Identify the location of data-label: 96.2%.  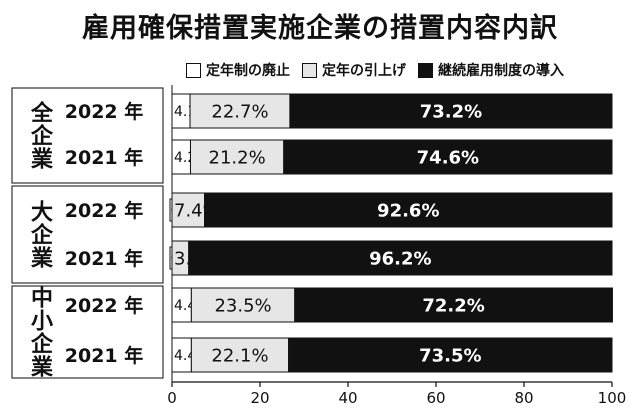
(400, 258).